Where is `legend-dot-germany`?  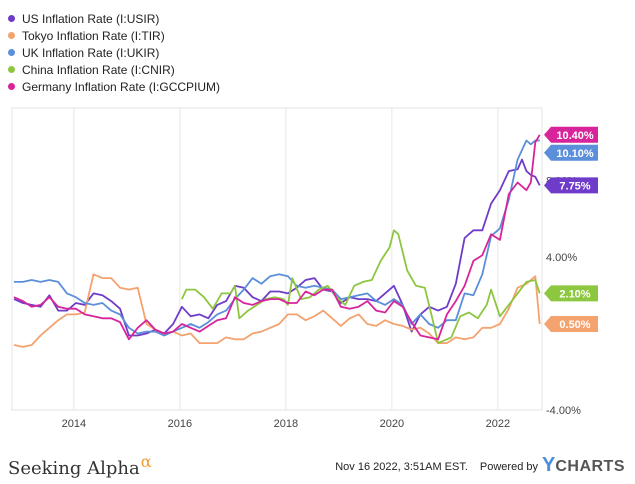
legend-dot-germany is located at coordinates (11, 86).